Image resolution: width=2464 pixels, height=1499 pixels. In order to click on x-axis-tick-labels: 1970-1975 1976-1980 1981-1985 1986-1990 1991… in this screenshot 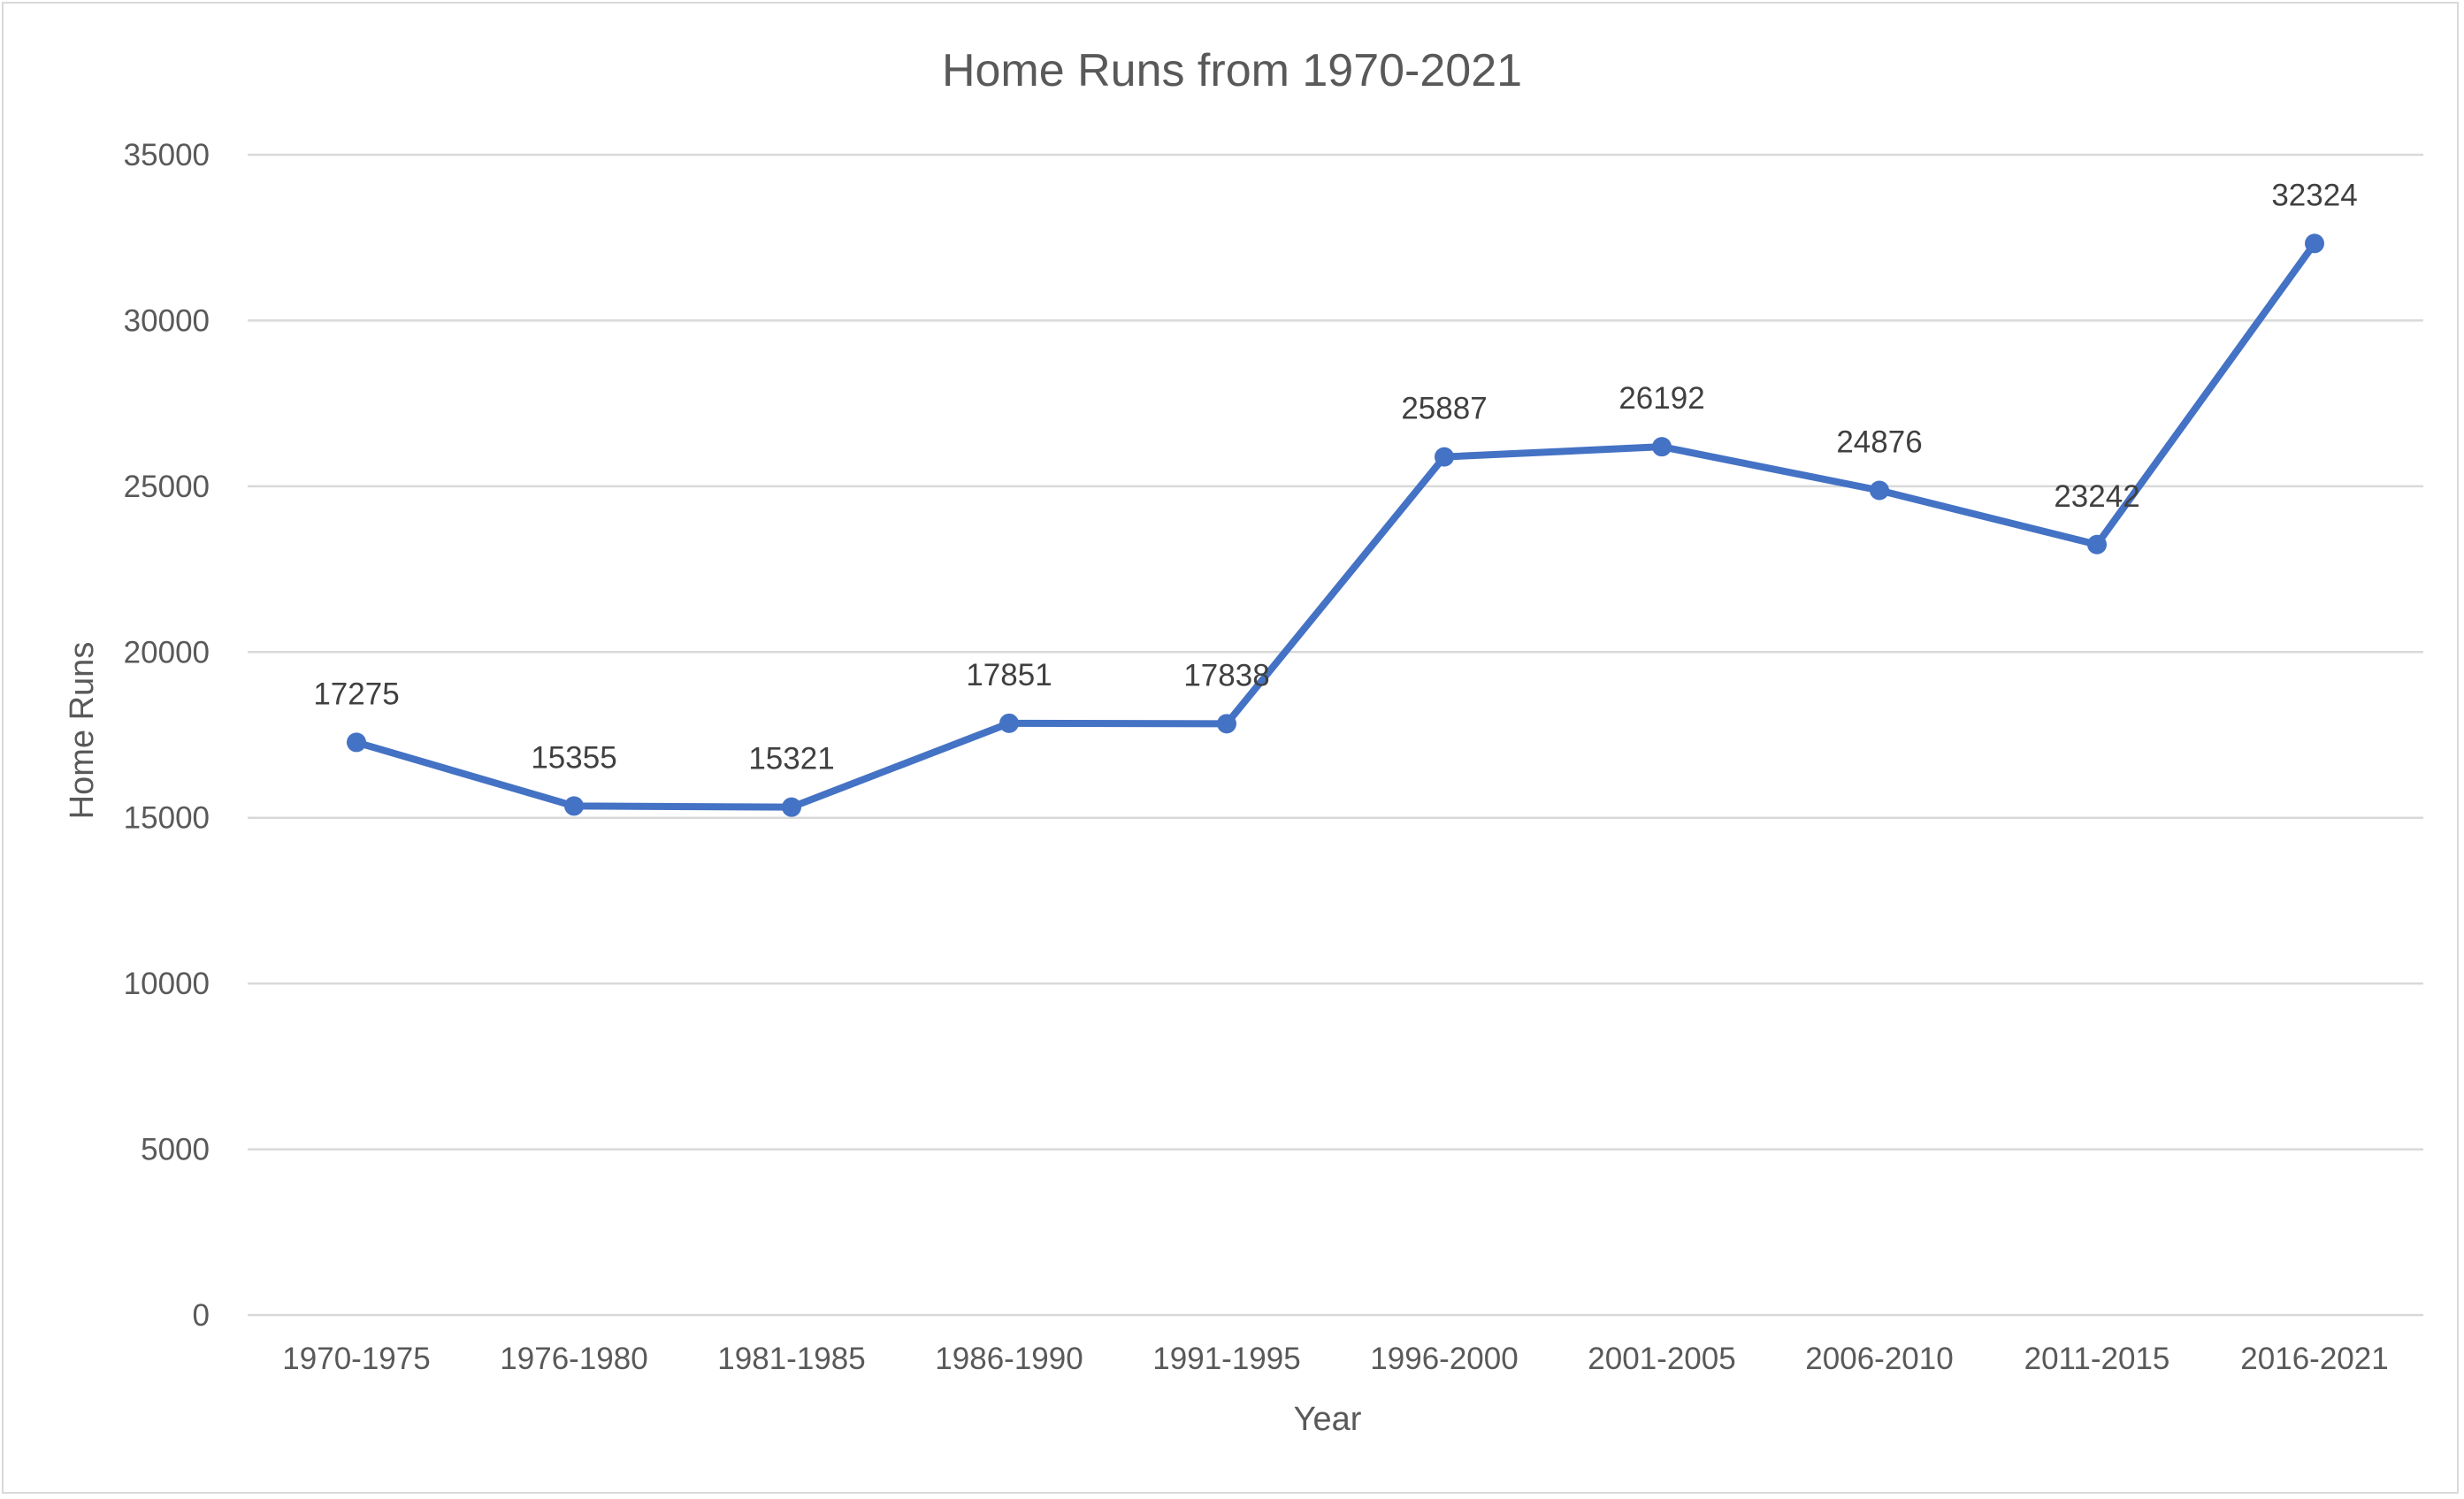, I will do `click(1335, 1359)`.